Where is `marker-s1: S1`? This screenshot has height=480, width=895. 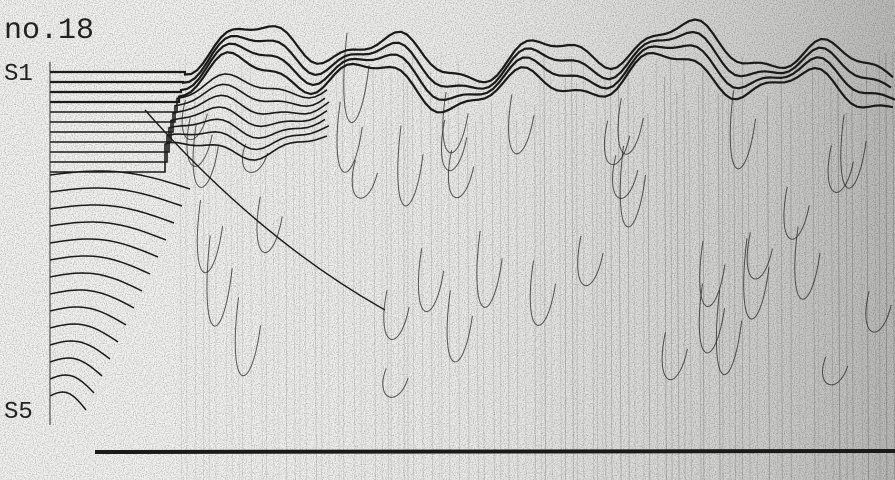 marker-s1: S1 is located at coordinates (18, 74).